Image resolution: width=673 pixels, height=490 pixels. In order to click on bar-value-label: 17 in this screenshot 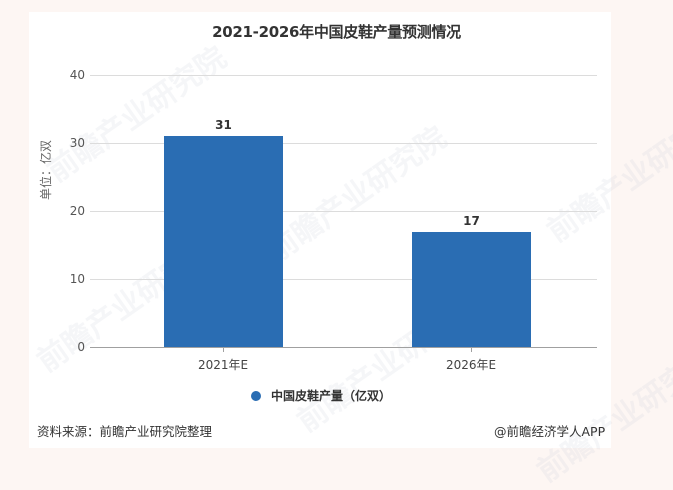, I will do `click(471, 221)`.